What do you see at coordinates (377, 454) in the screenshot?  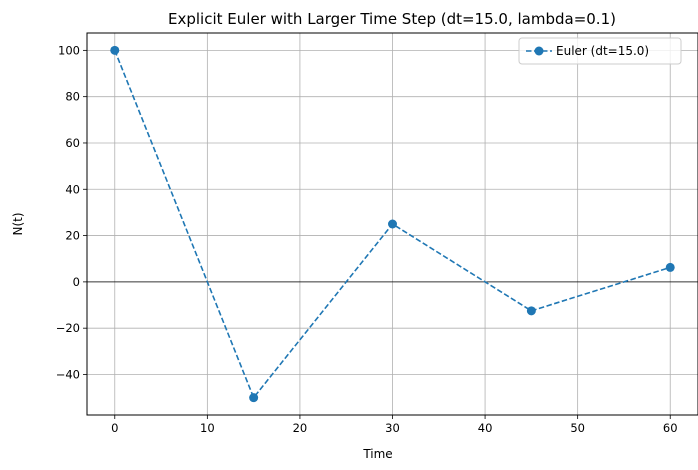 I see `x-axis-label: Time` at bounding box center [377, 454].